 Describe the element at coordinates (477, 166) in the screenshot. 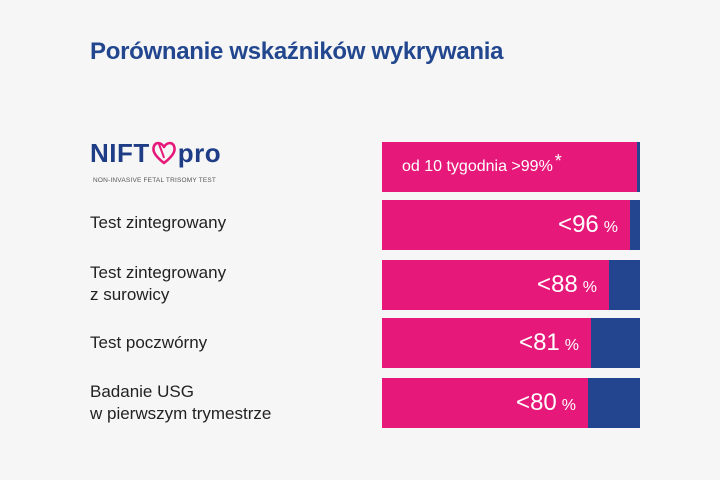

I see `top-bar-text: od 10 tygodnia >99%` at that location.